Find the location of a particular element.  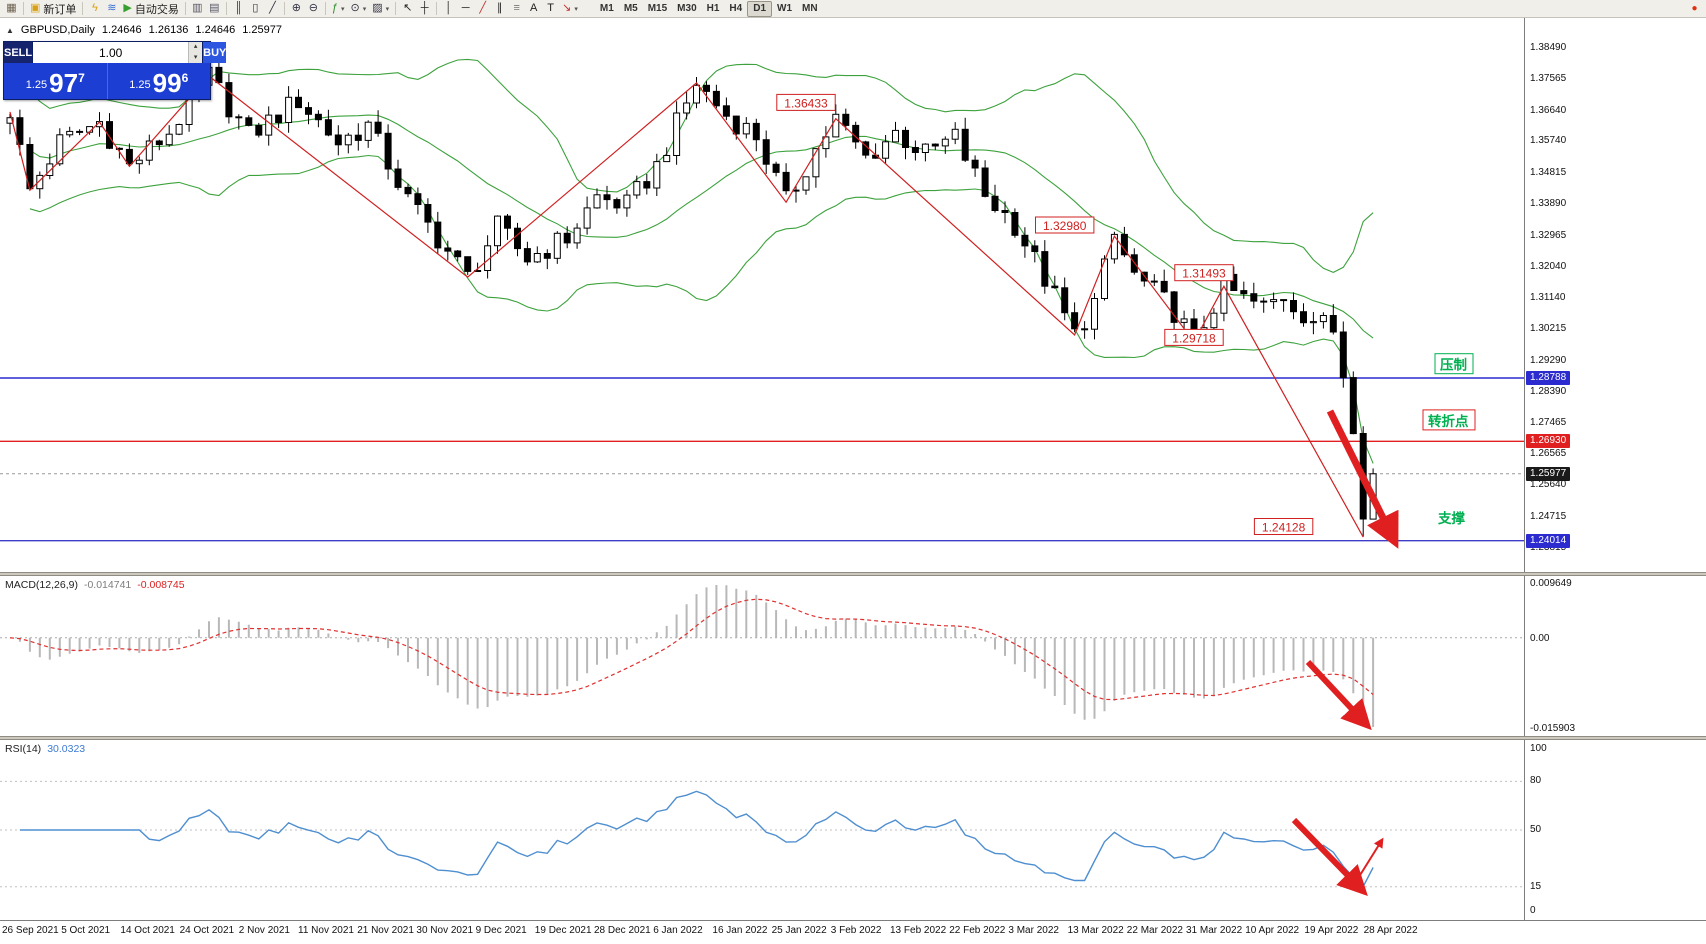

zoom-out-button: ⊖ is located at coordinates (313, 9).